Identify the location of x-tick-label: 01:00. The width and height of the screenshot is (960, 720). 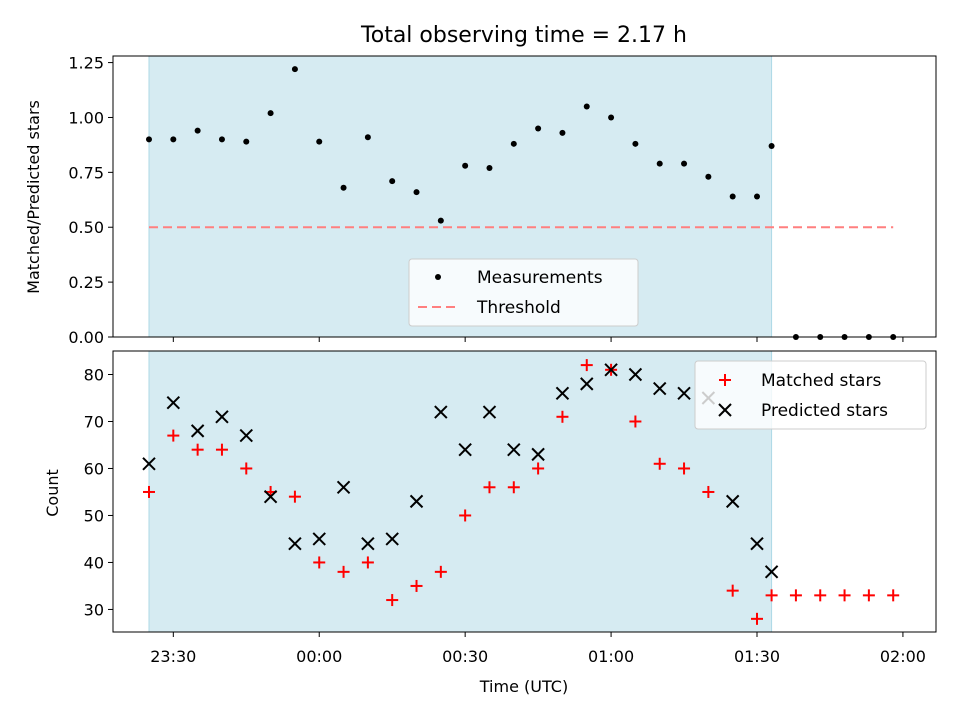
(611, 656).